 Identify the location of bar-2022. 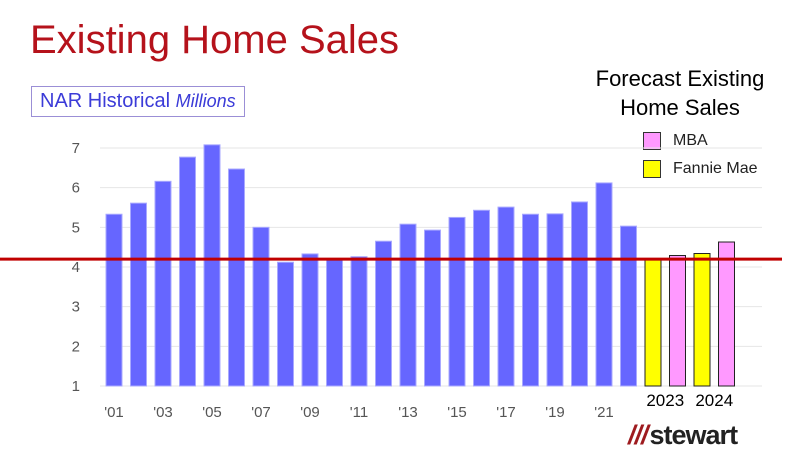
(628, 306).